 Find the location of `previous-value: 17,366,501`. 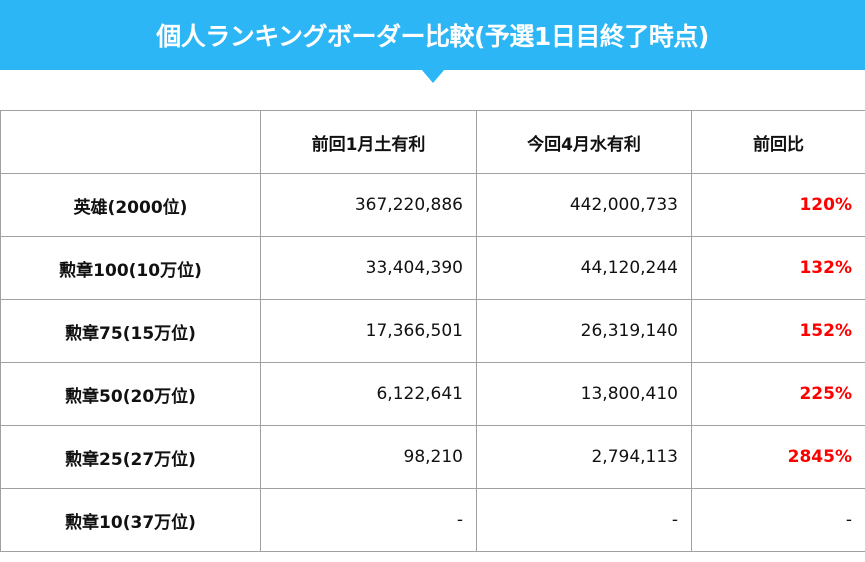

previous-value: 17,366,501 is located at coordinates (368, 331).